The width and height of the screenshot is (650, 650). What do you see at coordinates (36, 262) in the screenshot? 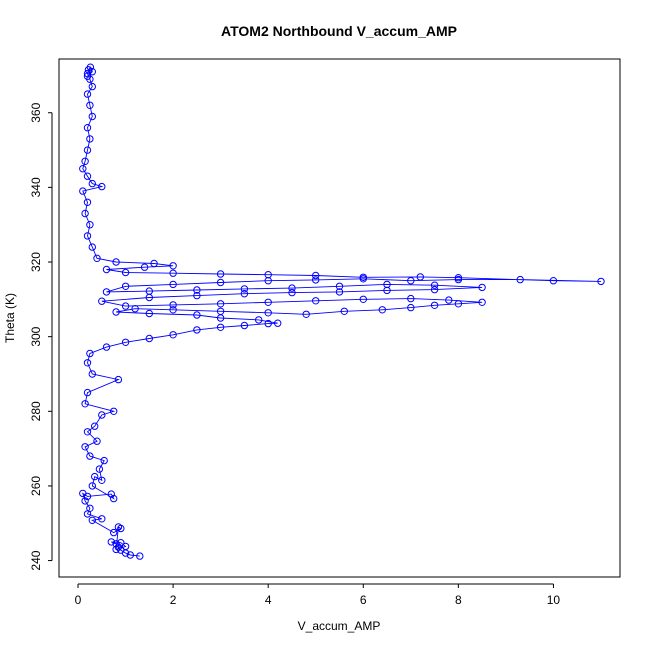
I see `y-tick-label: 320` at bounding box center [36, 262].